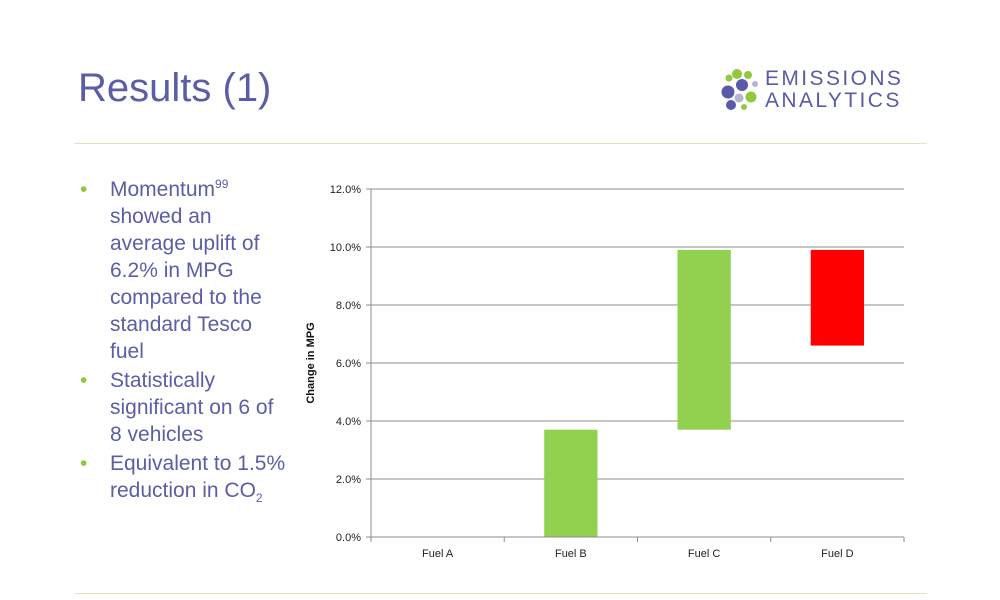 The height and width of the screenshot is (600, 1000). I want to click on y-axis-label: Change in MPG, so click(311, 362).